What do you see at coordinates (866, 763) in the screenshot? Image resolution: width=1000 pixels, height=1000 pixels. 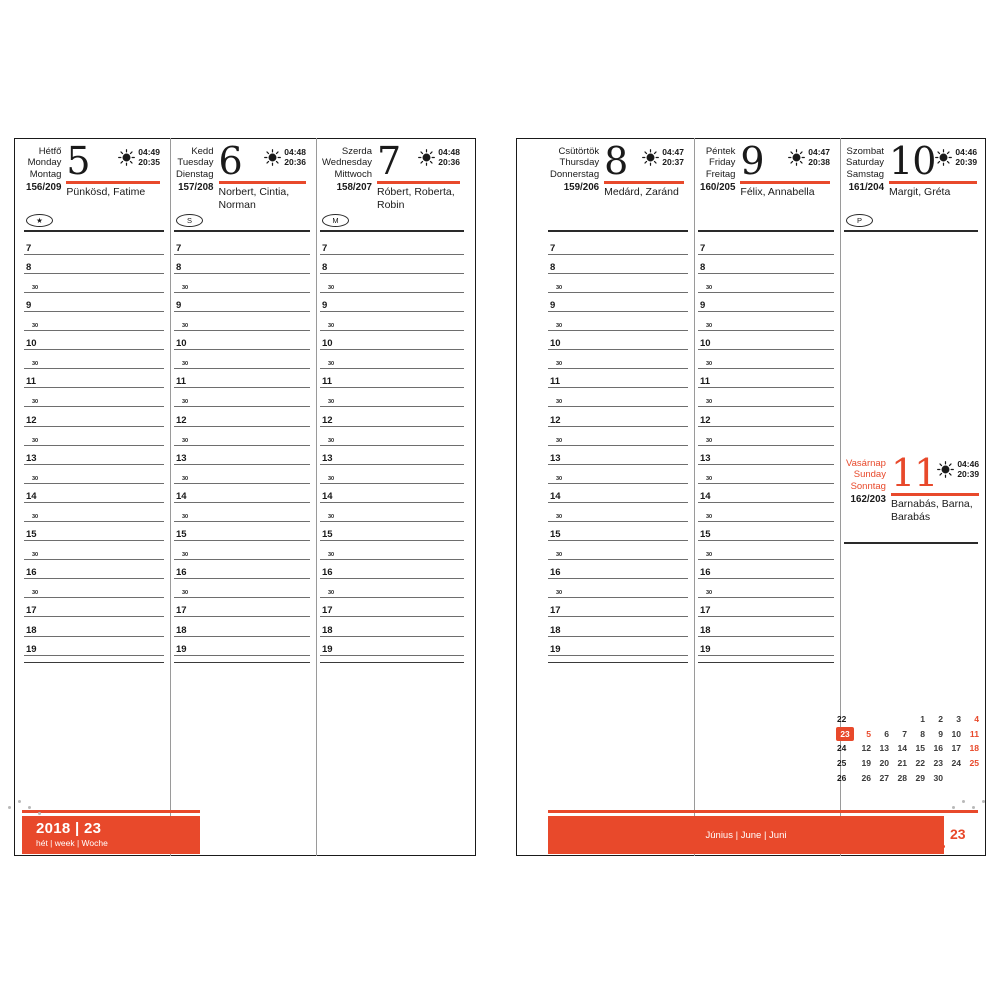 I see `mini-calendar-day: 19` at bounding box center [866, 763].